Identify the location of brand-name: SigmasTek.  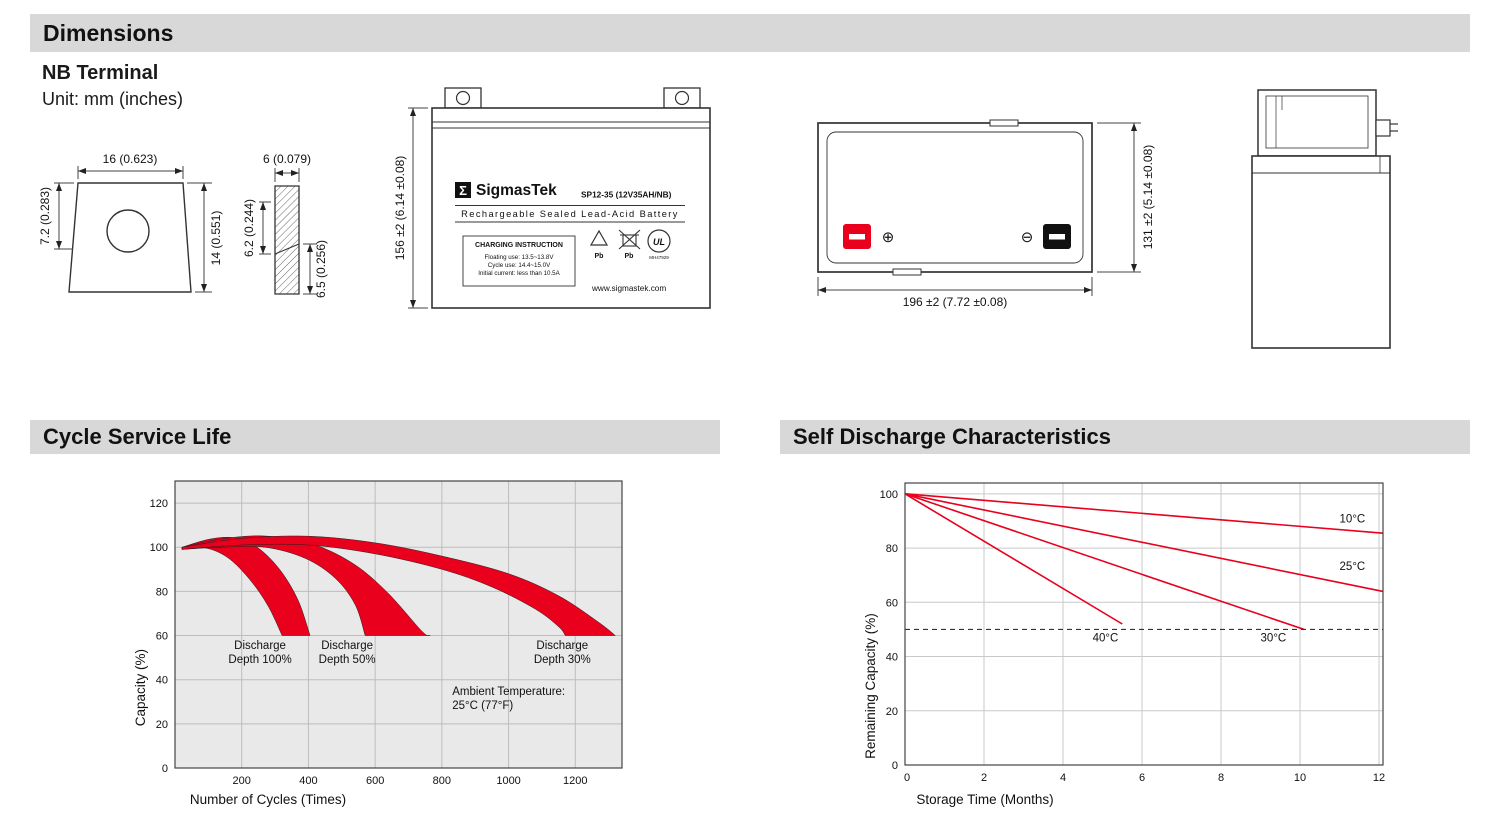
(516, 190).